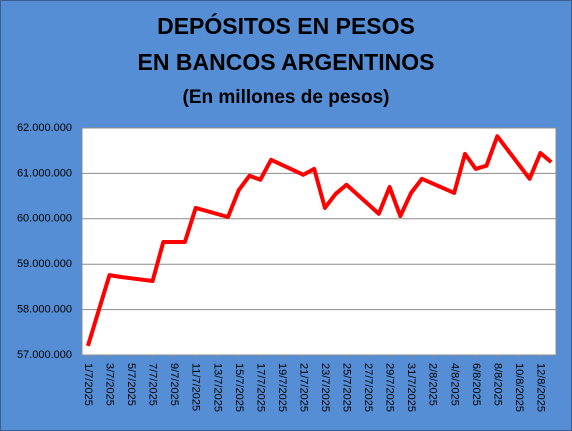 Image resolution: width=572 pixels, height=431 pixels. Describe the element at coordinates (433, 384) in the screenshot. I see `x-tick-label: 2/8/2025` at that location.